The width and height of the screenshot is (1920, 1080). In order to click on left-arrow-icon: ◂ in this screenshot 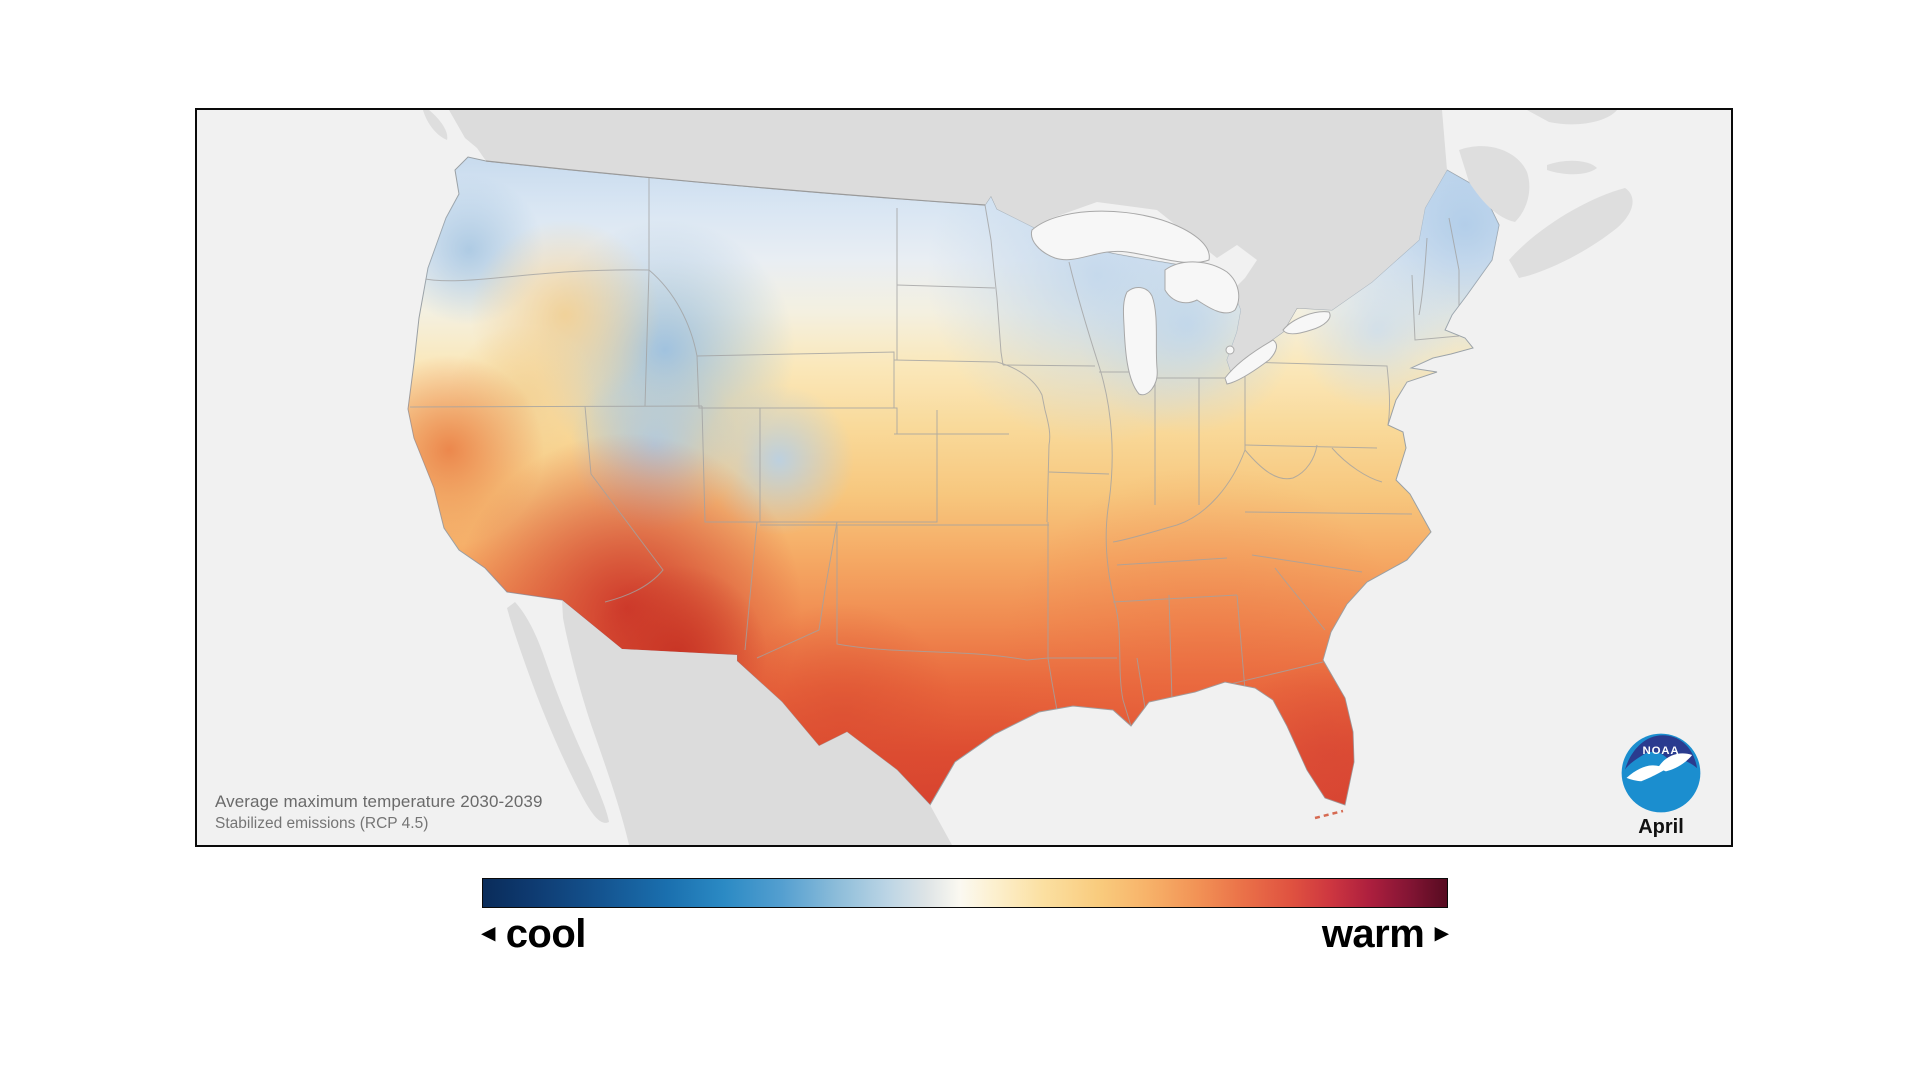, I will do `click(489, 932)`.